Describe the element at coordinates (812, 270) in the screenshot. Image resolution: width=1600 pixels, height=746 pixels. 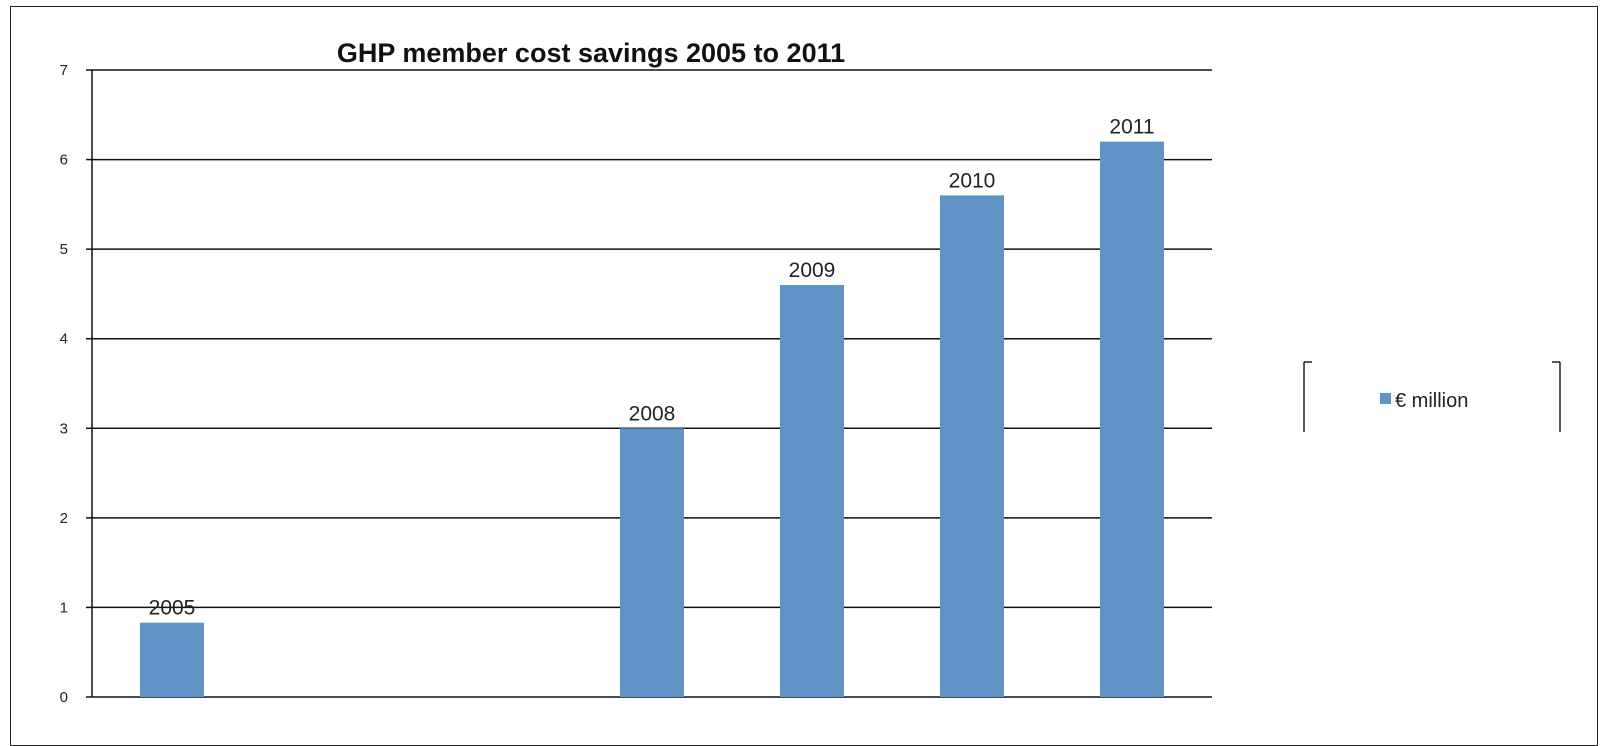
I see `data-label-2009: 2009` at that location.